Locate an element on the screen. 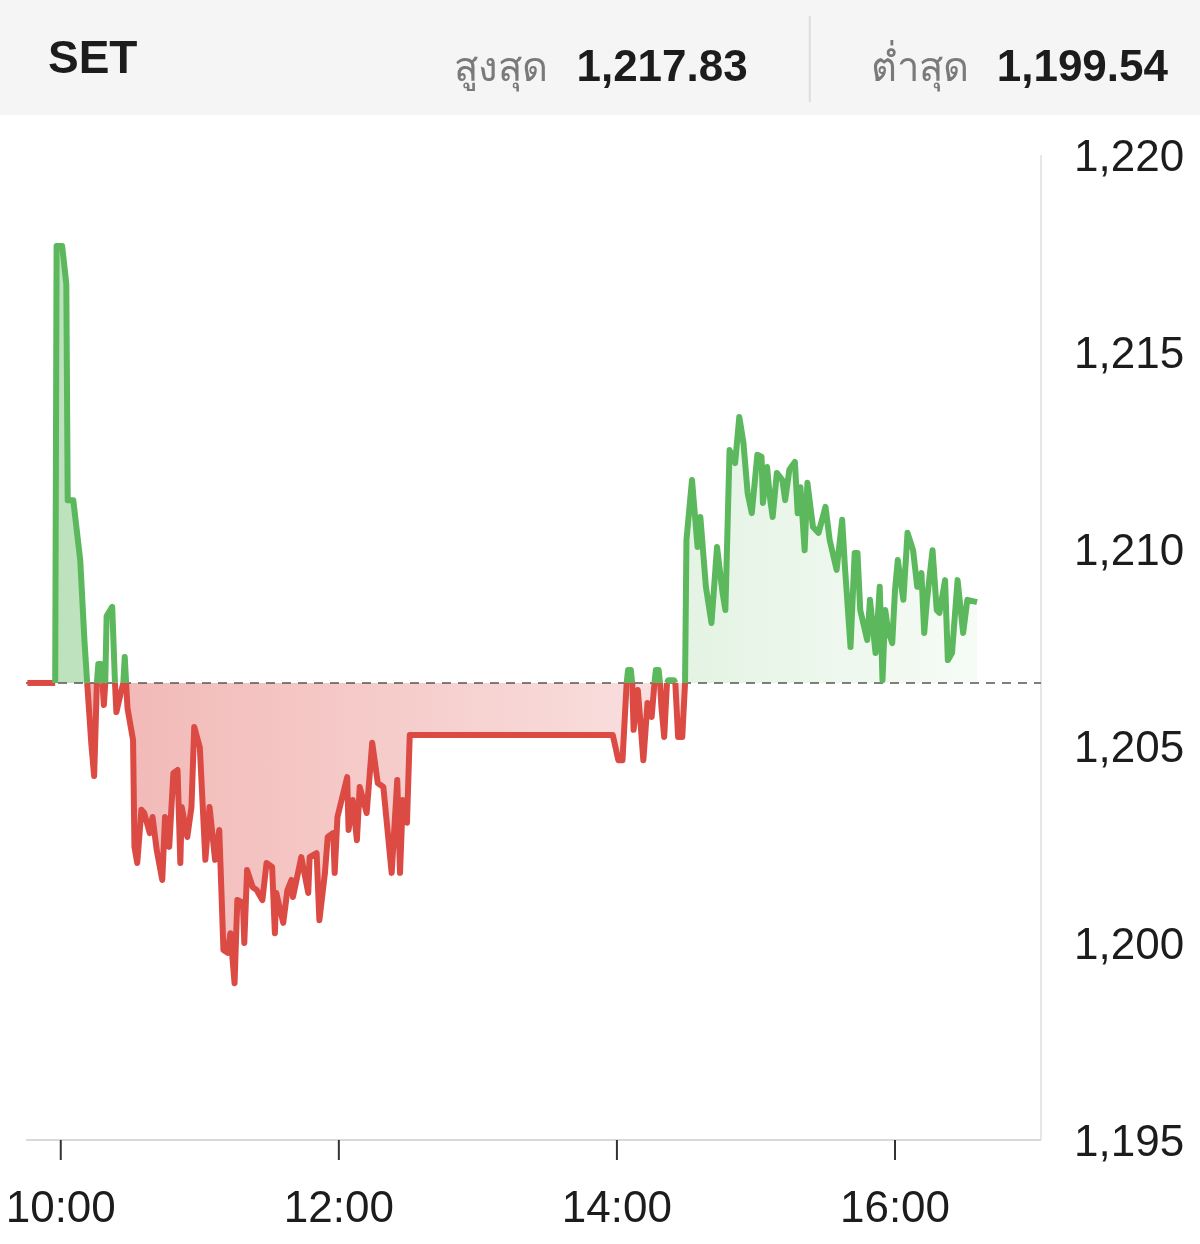 This screenshot has width=1200, height=1244. x-tick-label: 10:00 is located at coordinates (60, 1206).